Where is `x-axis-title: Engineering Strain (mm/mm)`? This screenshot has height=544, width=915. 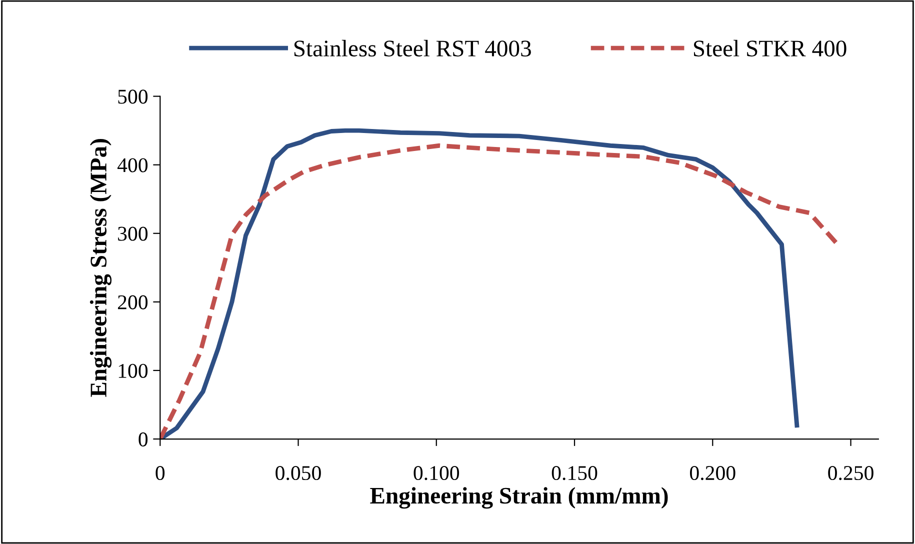
x-axis-title: Engineering Strain (mm/mm) is located at coordinates (519, 498).